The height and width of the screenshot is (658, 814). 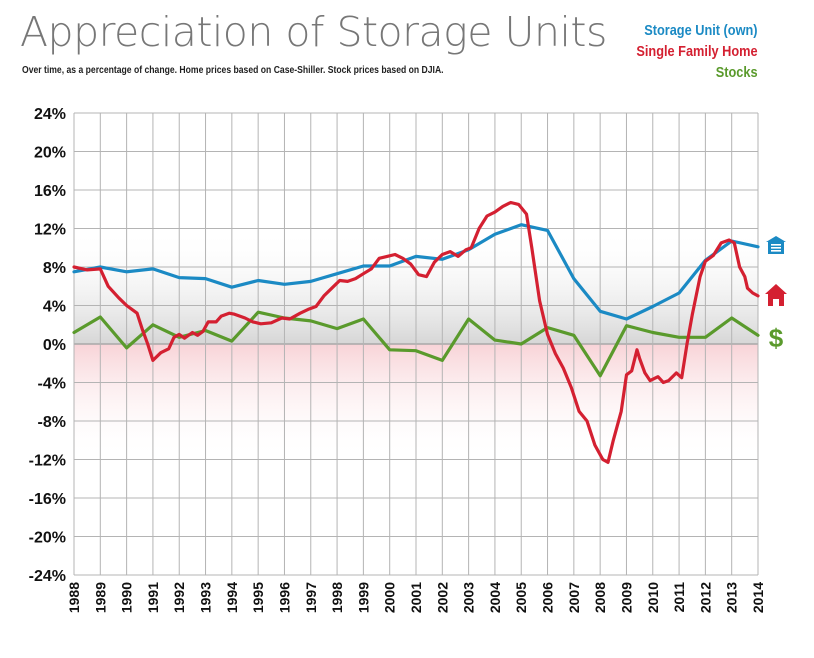 What do you see at coordinates (50, 191) in the screenshot?
I see `y-tick-label: 16%` at bounding box center [50, 191].